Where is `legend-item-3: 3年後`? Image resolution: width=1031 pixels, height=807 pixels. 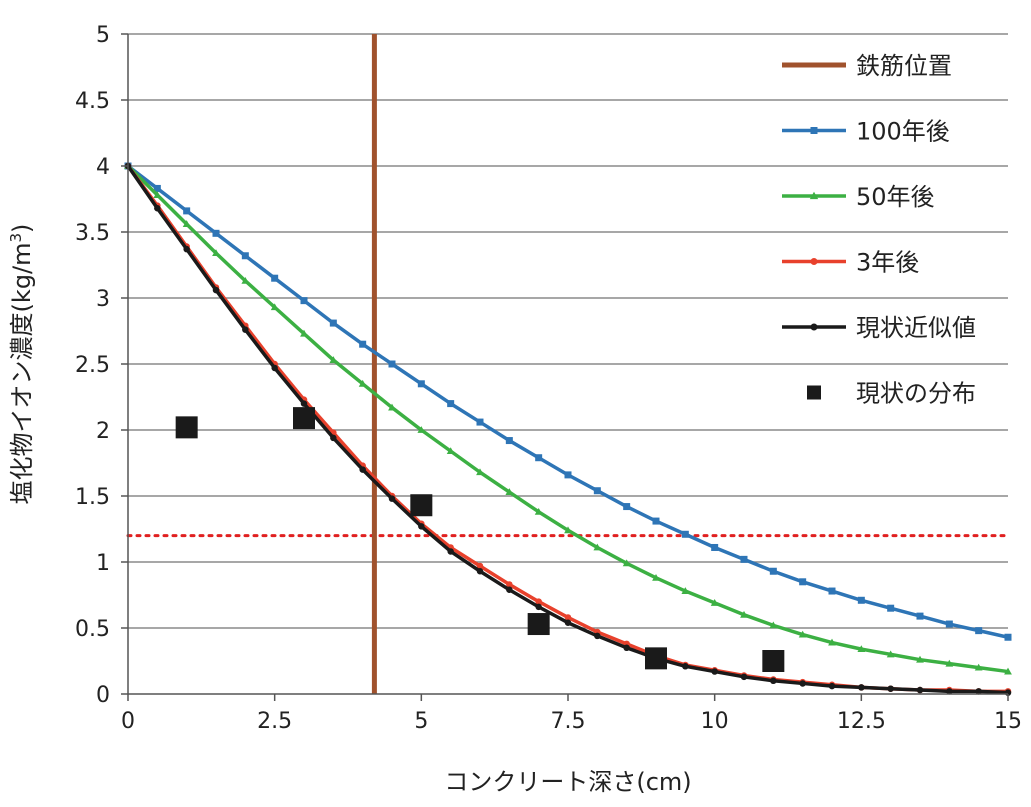 legend-item-3: 3年後 is located at coordinates (850, 263).